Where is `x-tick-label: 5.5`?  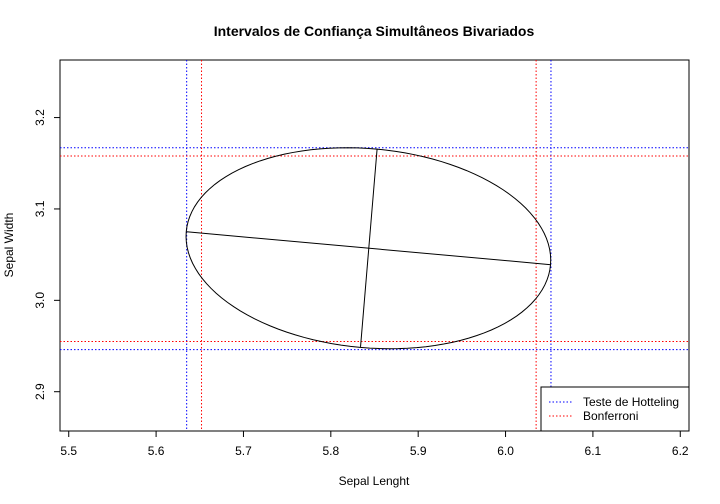 x-tick-label: 5.5 is located at coordinates (68, 451).